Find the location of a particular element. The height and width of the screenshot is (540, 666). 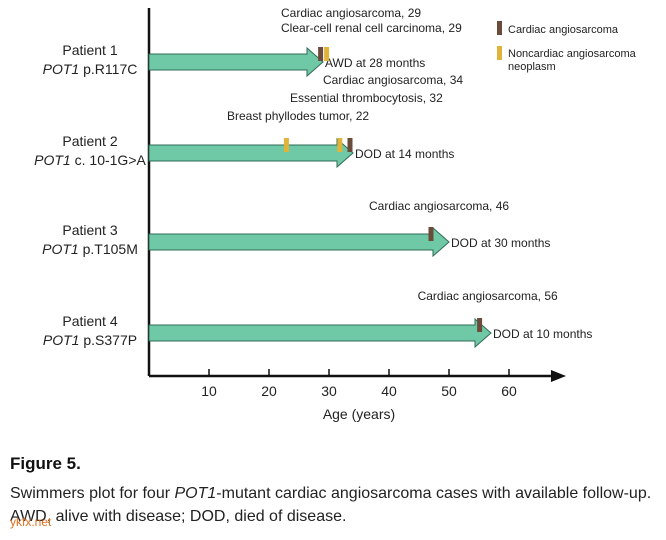

x-tick-label: 50 is located at coordinates (449, 391).